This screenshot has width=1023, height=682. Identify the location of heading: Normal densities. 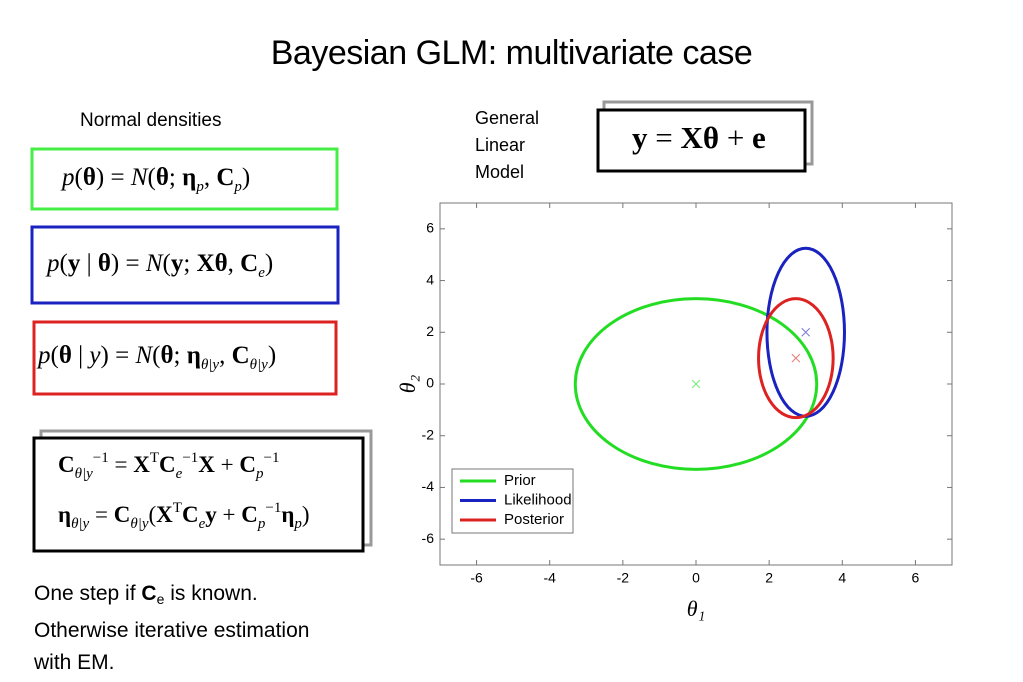
(151, 120).